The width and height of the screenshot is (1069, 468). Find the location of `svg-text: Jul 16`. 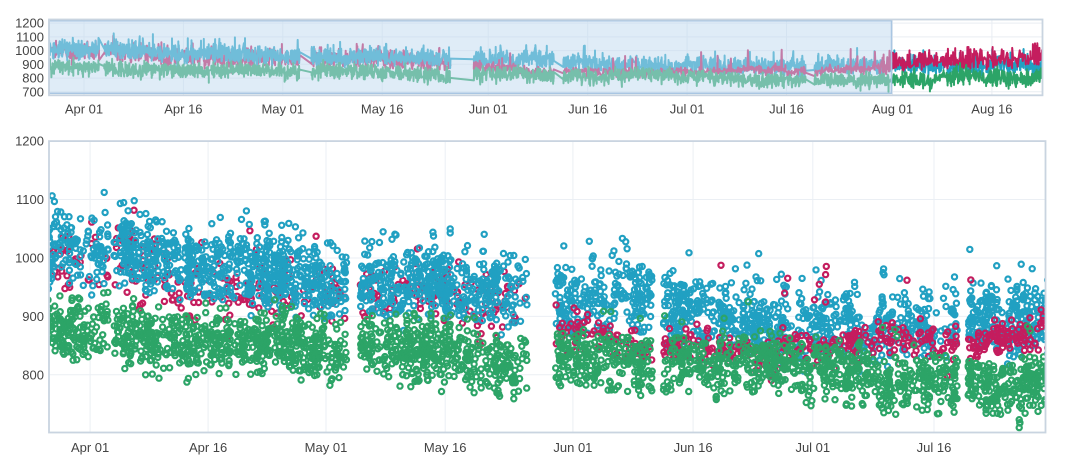

svg-text: Jul 16 is located at coordinates (786, 109).